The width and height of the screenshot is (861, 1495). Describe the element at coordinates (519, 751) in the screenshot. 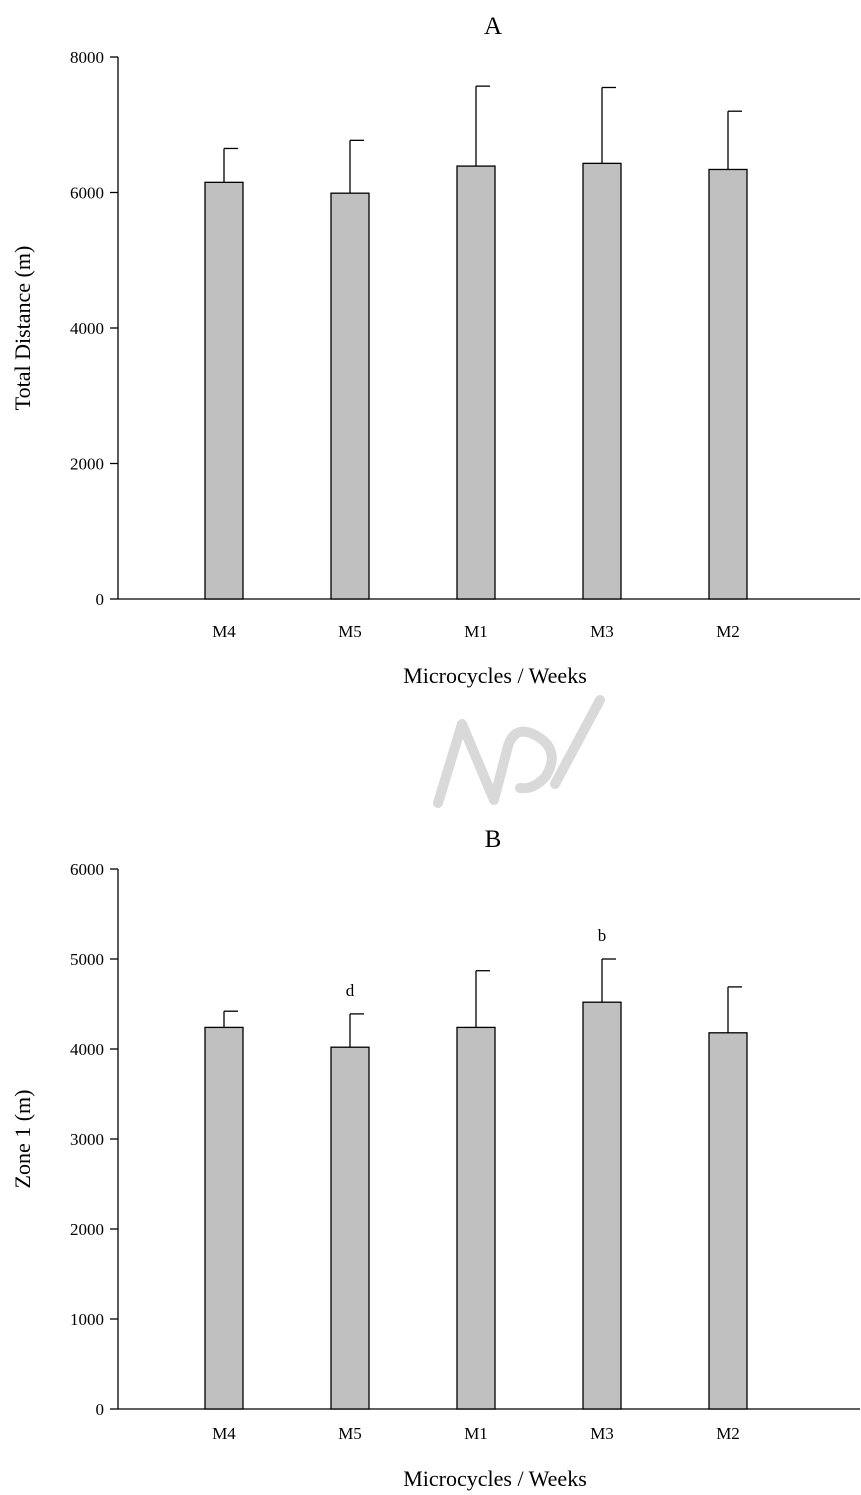

I see `watermark` at that location.